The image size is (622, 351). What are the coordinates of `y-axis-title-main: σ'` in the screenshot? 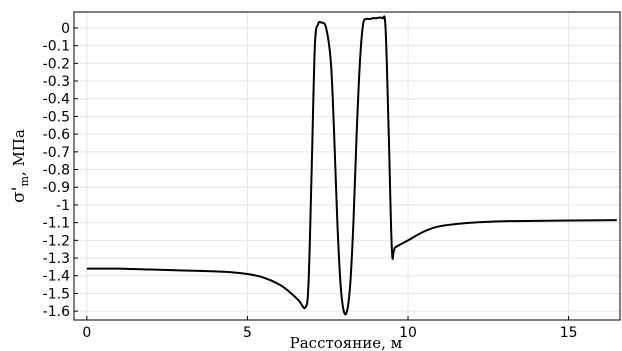 It's located at (19, 195).